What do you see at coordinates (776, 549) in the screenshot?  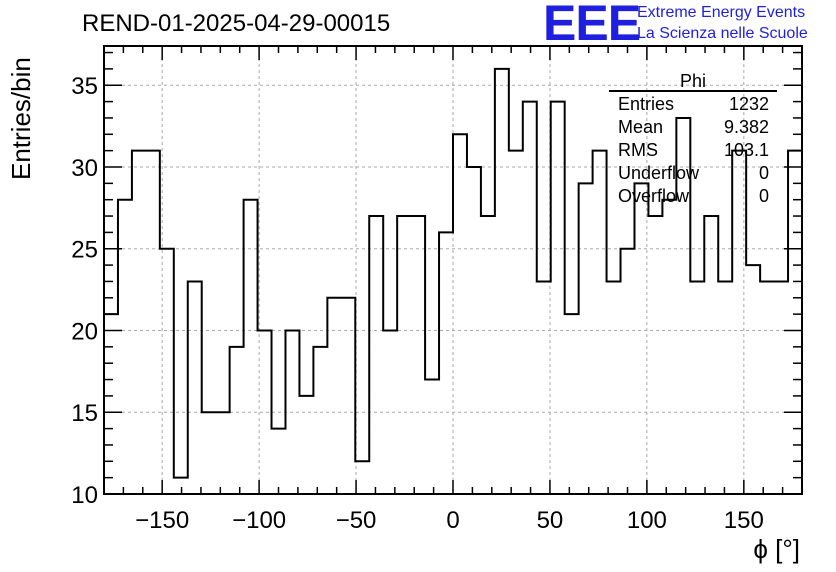 I see `x-axis-label: ϕ [°]` at bounding box center [776, 549].